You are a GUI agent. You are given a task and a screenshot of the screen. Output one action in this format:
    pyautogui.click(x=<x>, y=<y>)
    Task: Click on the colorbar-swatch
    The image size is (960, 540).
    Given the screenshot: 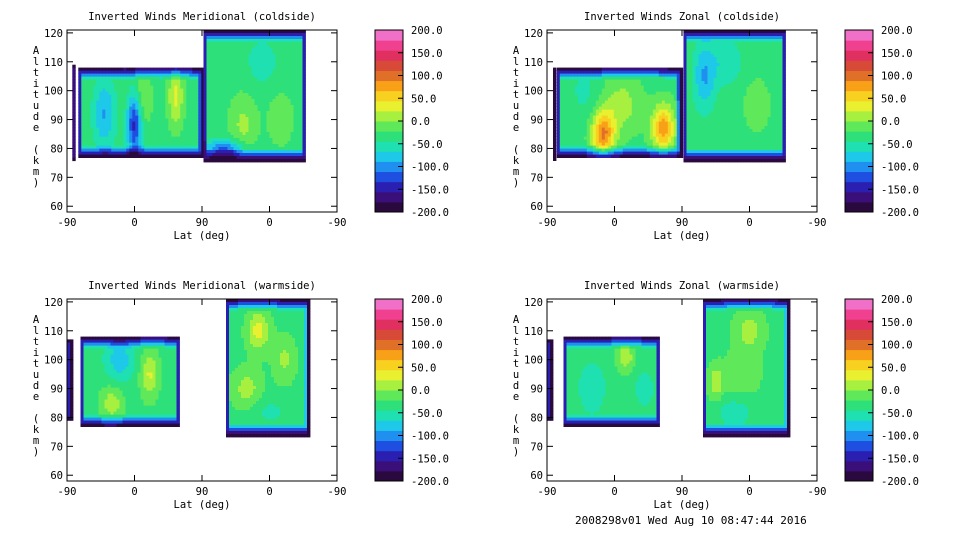 What is the action you would take?
    pyautogui.click(x=389, y=146)
    